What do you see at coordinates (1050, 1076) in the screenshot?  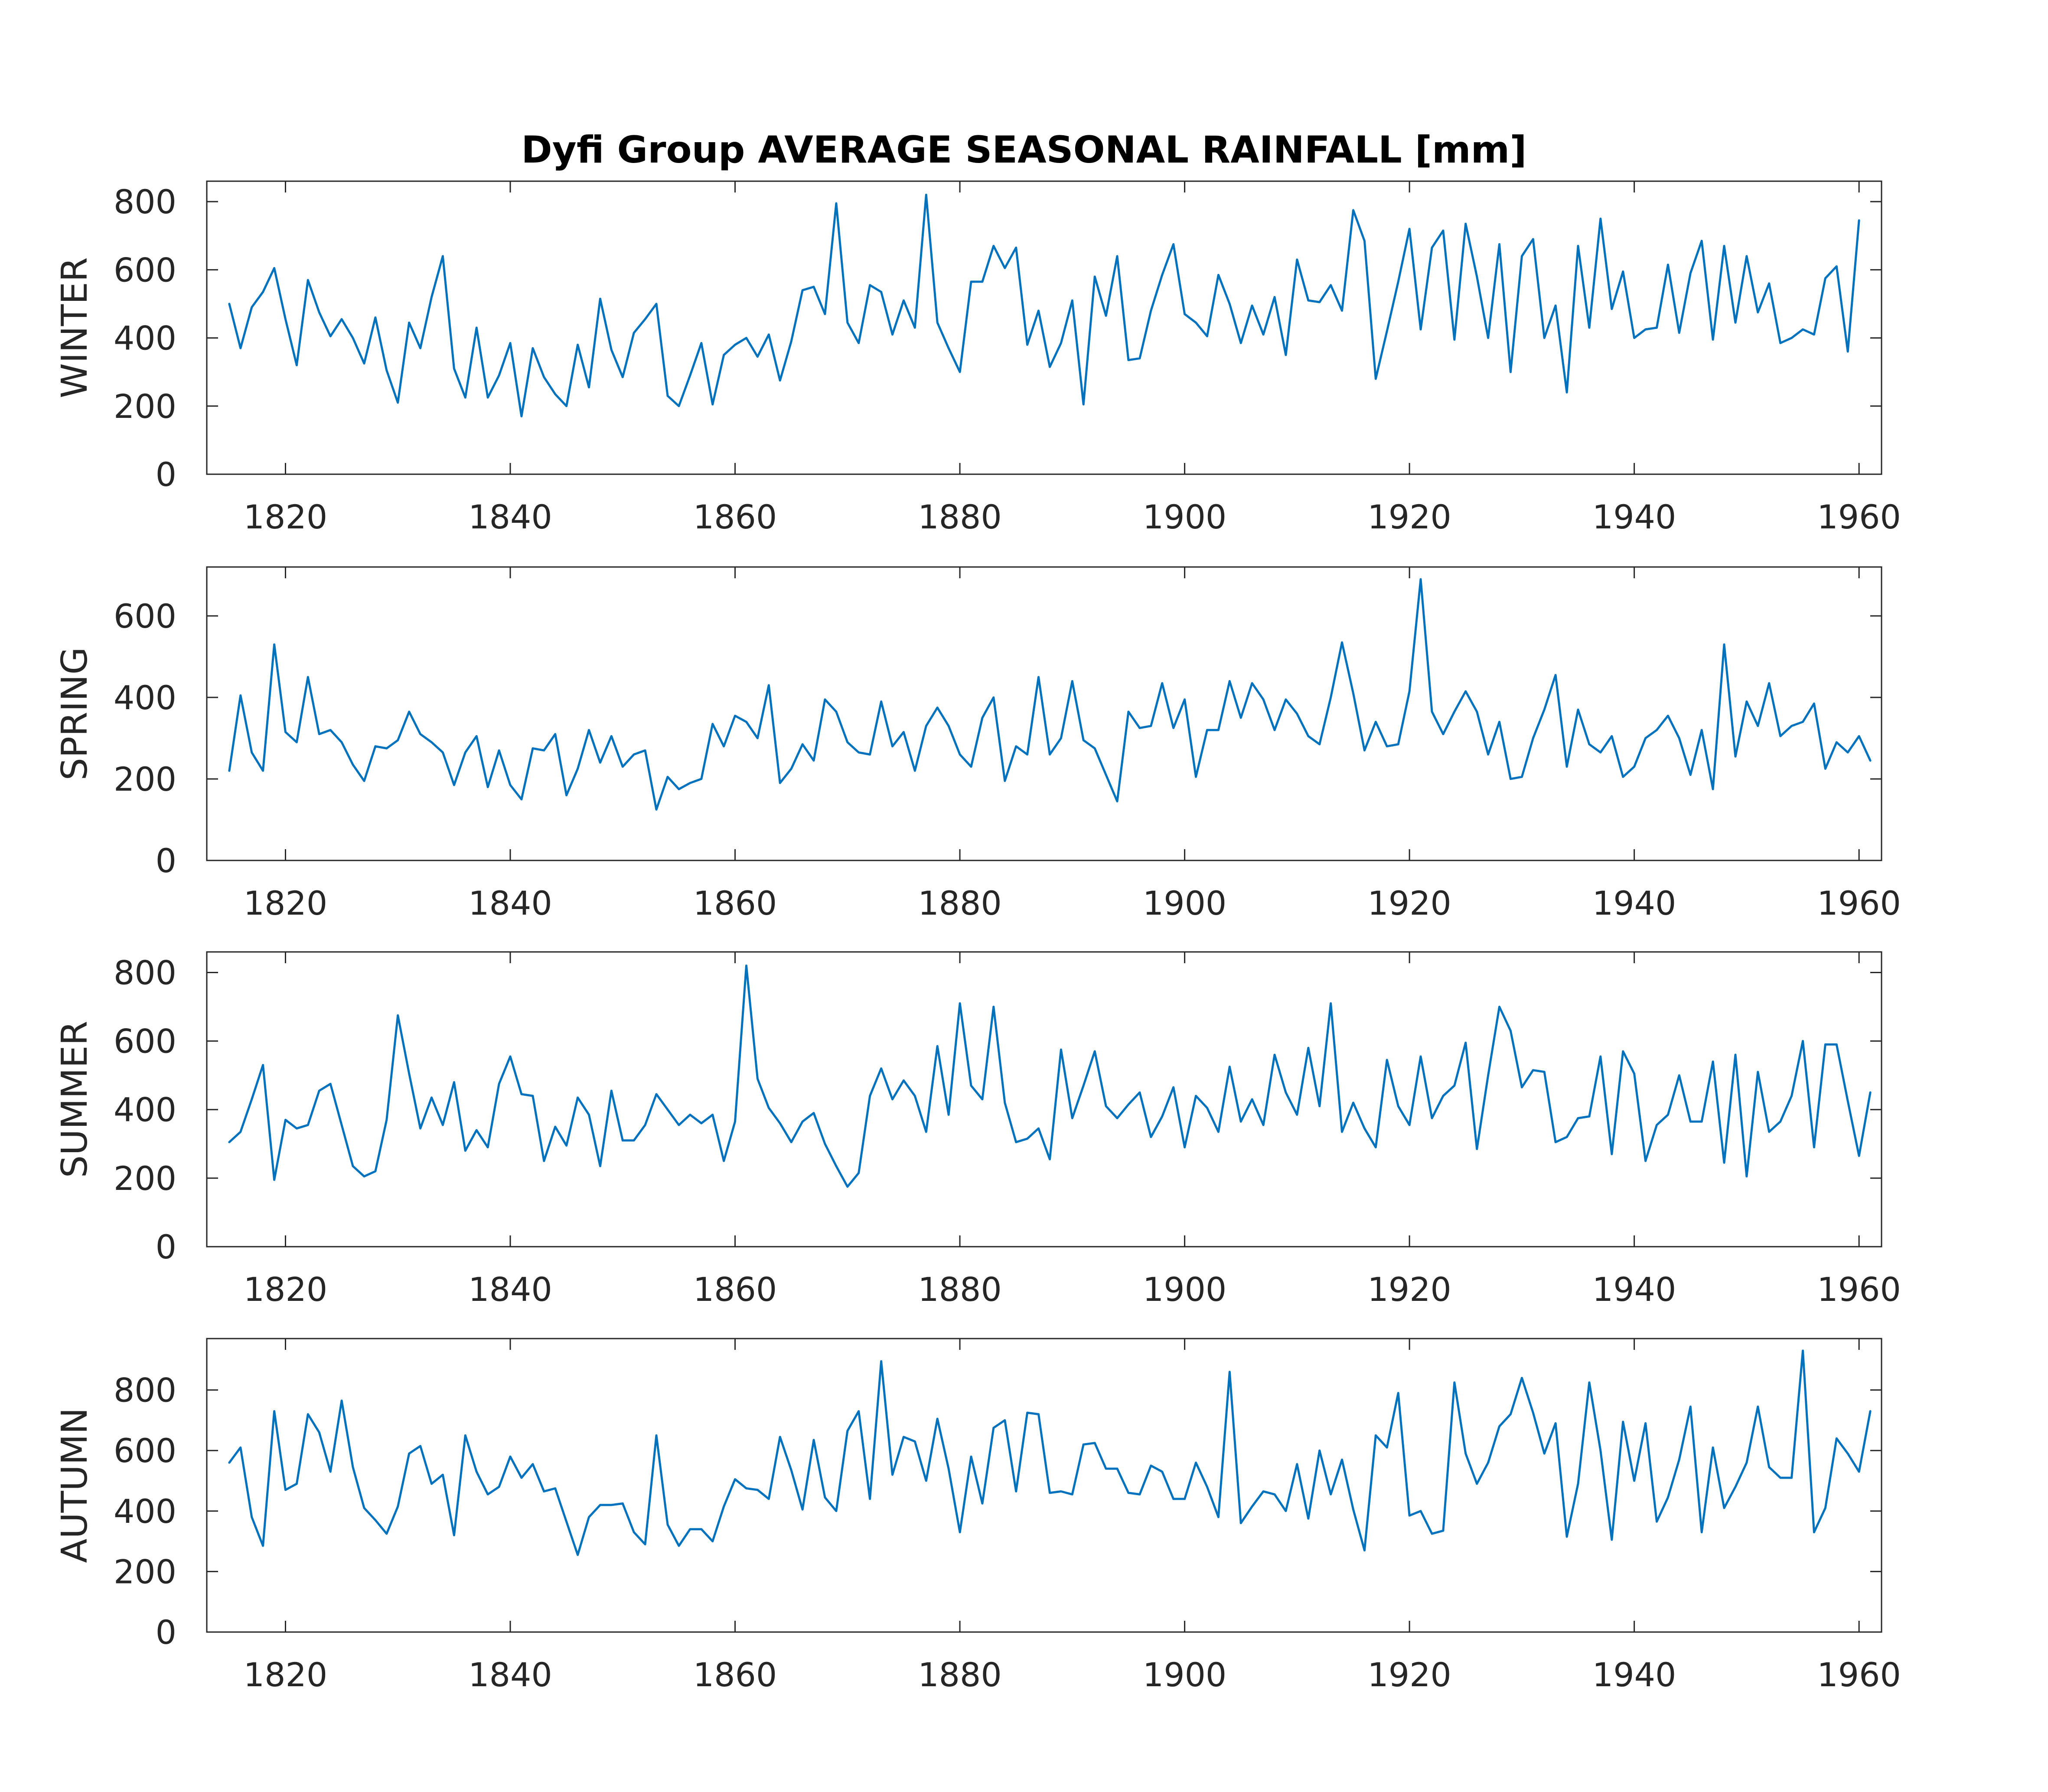 I see `summer-series-line` at bounding box center [1050, 1076].